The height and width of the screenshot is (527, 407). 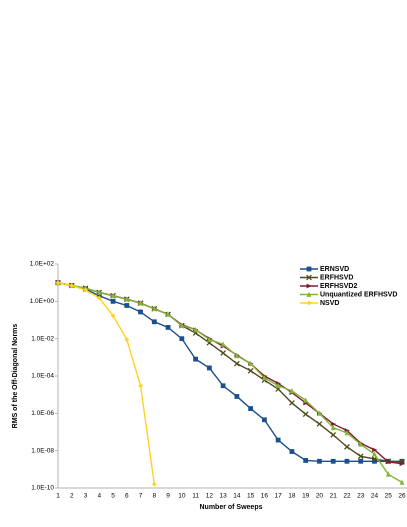 I want to click on x-tick-label: 16, so click(x=265, y=496).